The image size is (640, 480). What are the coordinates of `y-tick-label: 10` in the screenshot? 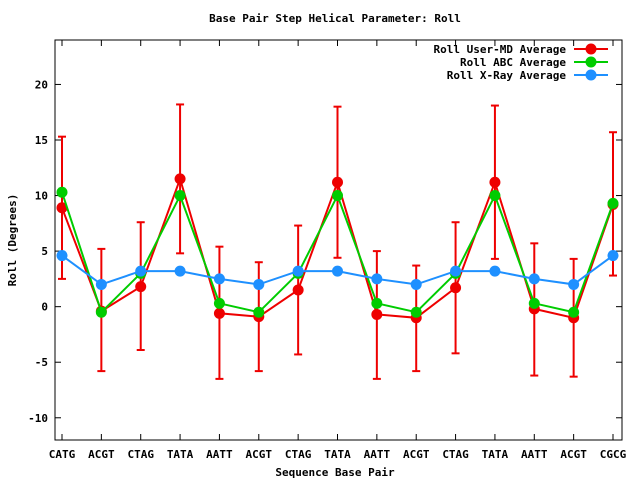 It's located at (41, 196).